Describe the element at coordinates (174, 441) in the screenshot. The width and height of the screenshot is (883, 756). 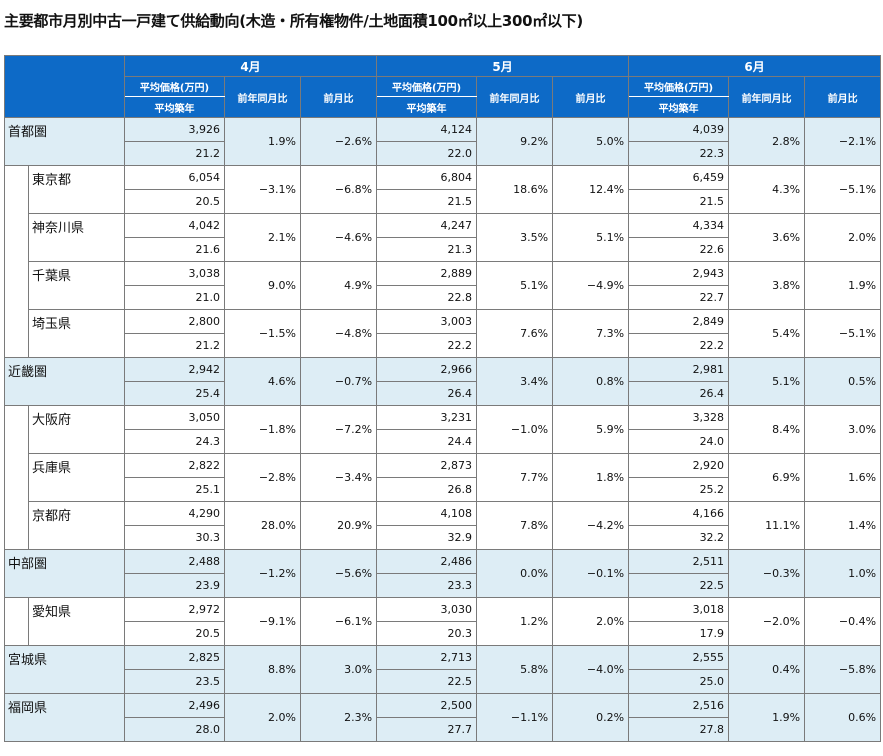
I see `avg-age-cell: 24.3` at that location.